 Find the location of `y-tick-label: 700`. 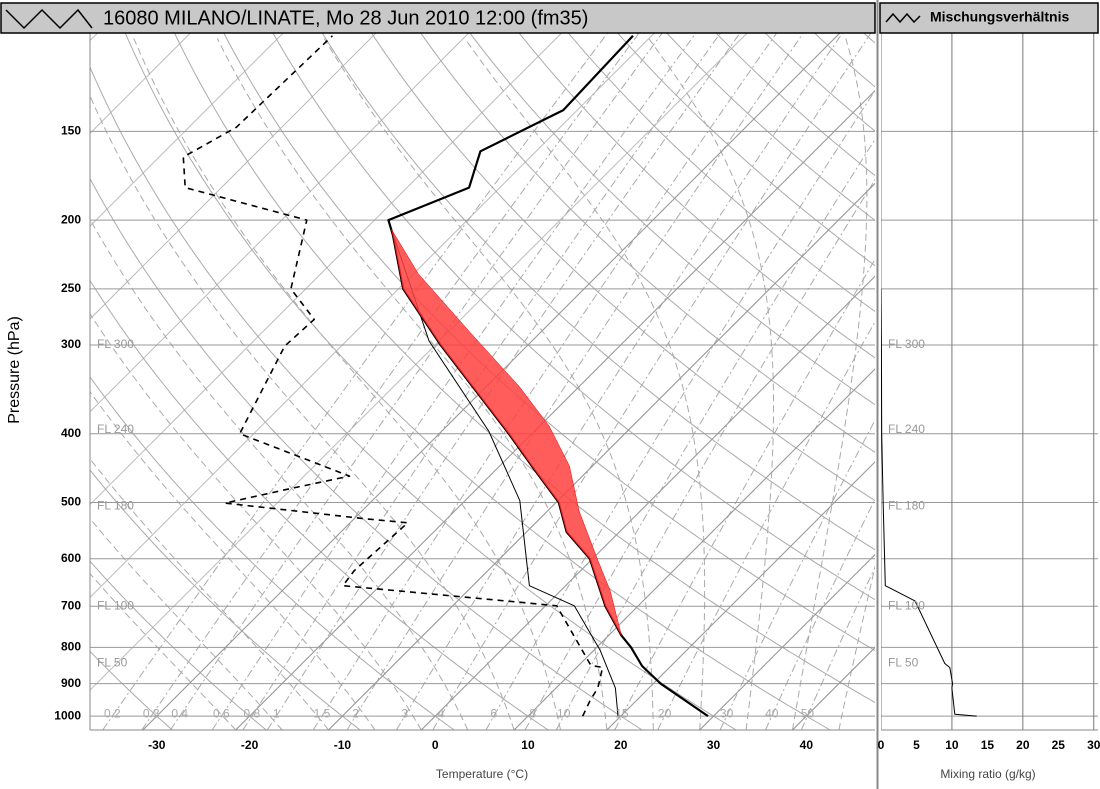

y-tick-label: 700 is located at coordinates (71, 605).